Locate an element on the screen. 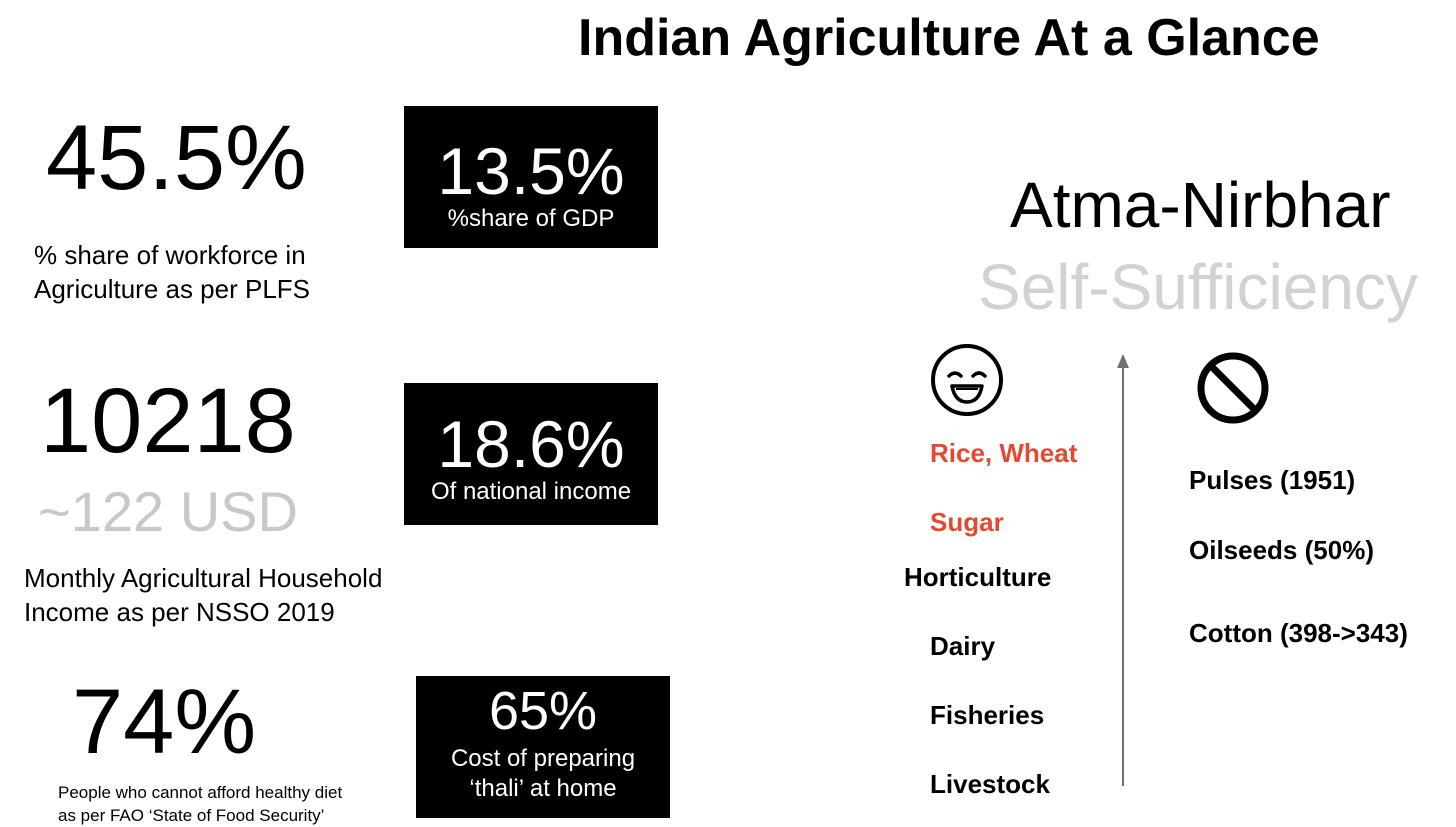  income-caption-line2: Income as per NSSO 2019 is located at coordinates (179, 612).